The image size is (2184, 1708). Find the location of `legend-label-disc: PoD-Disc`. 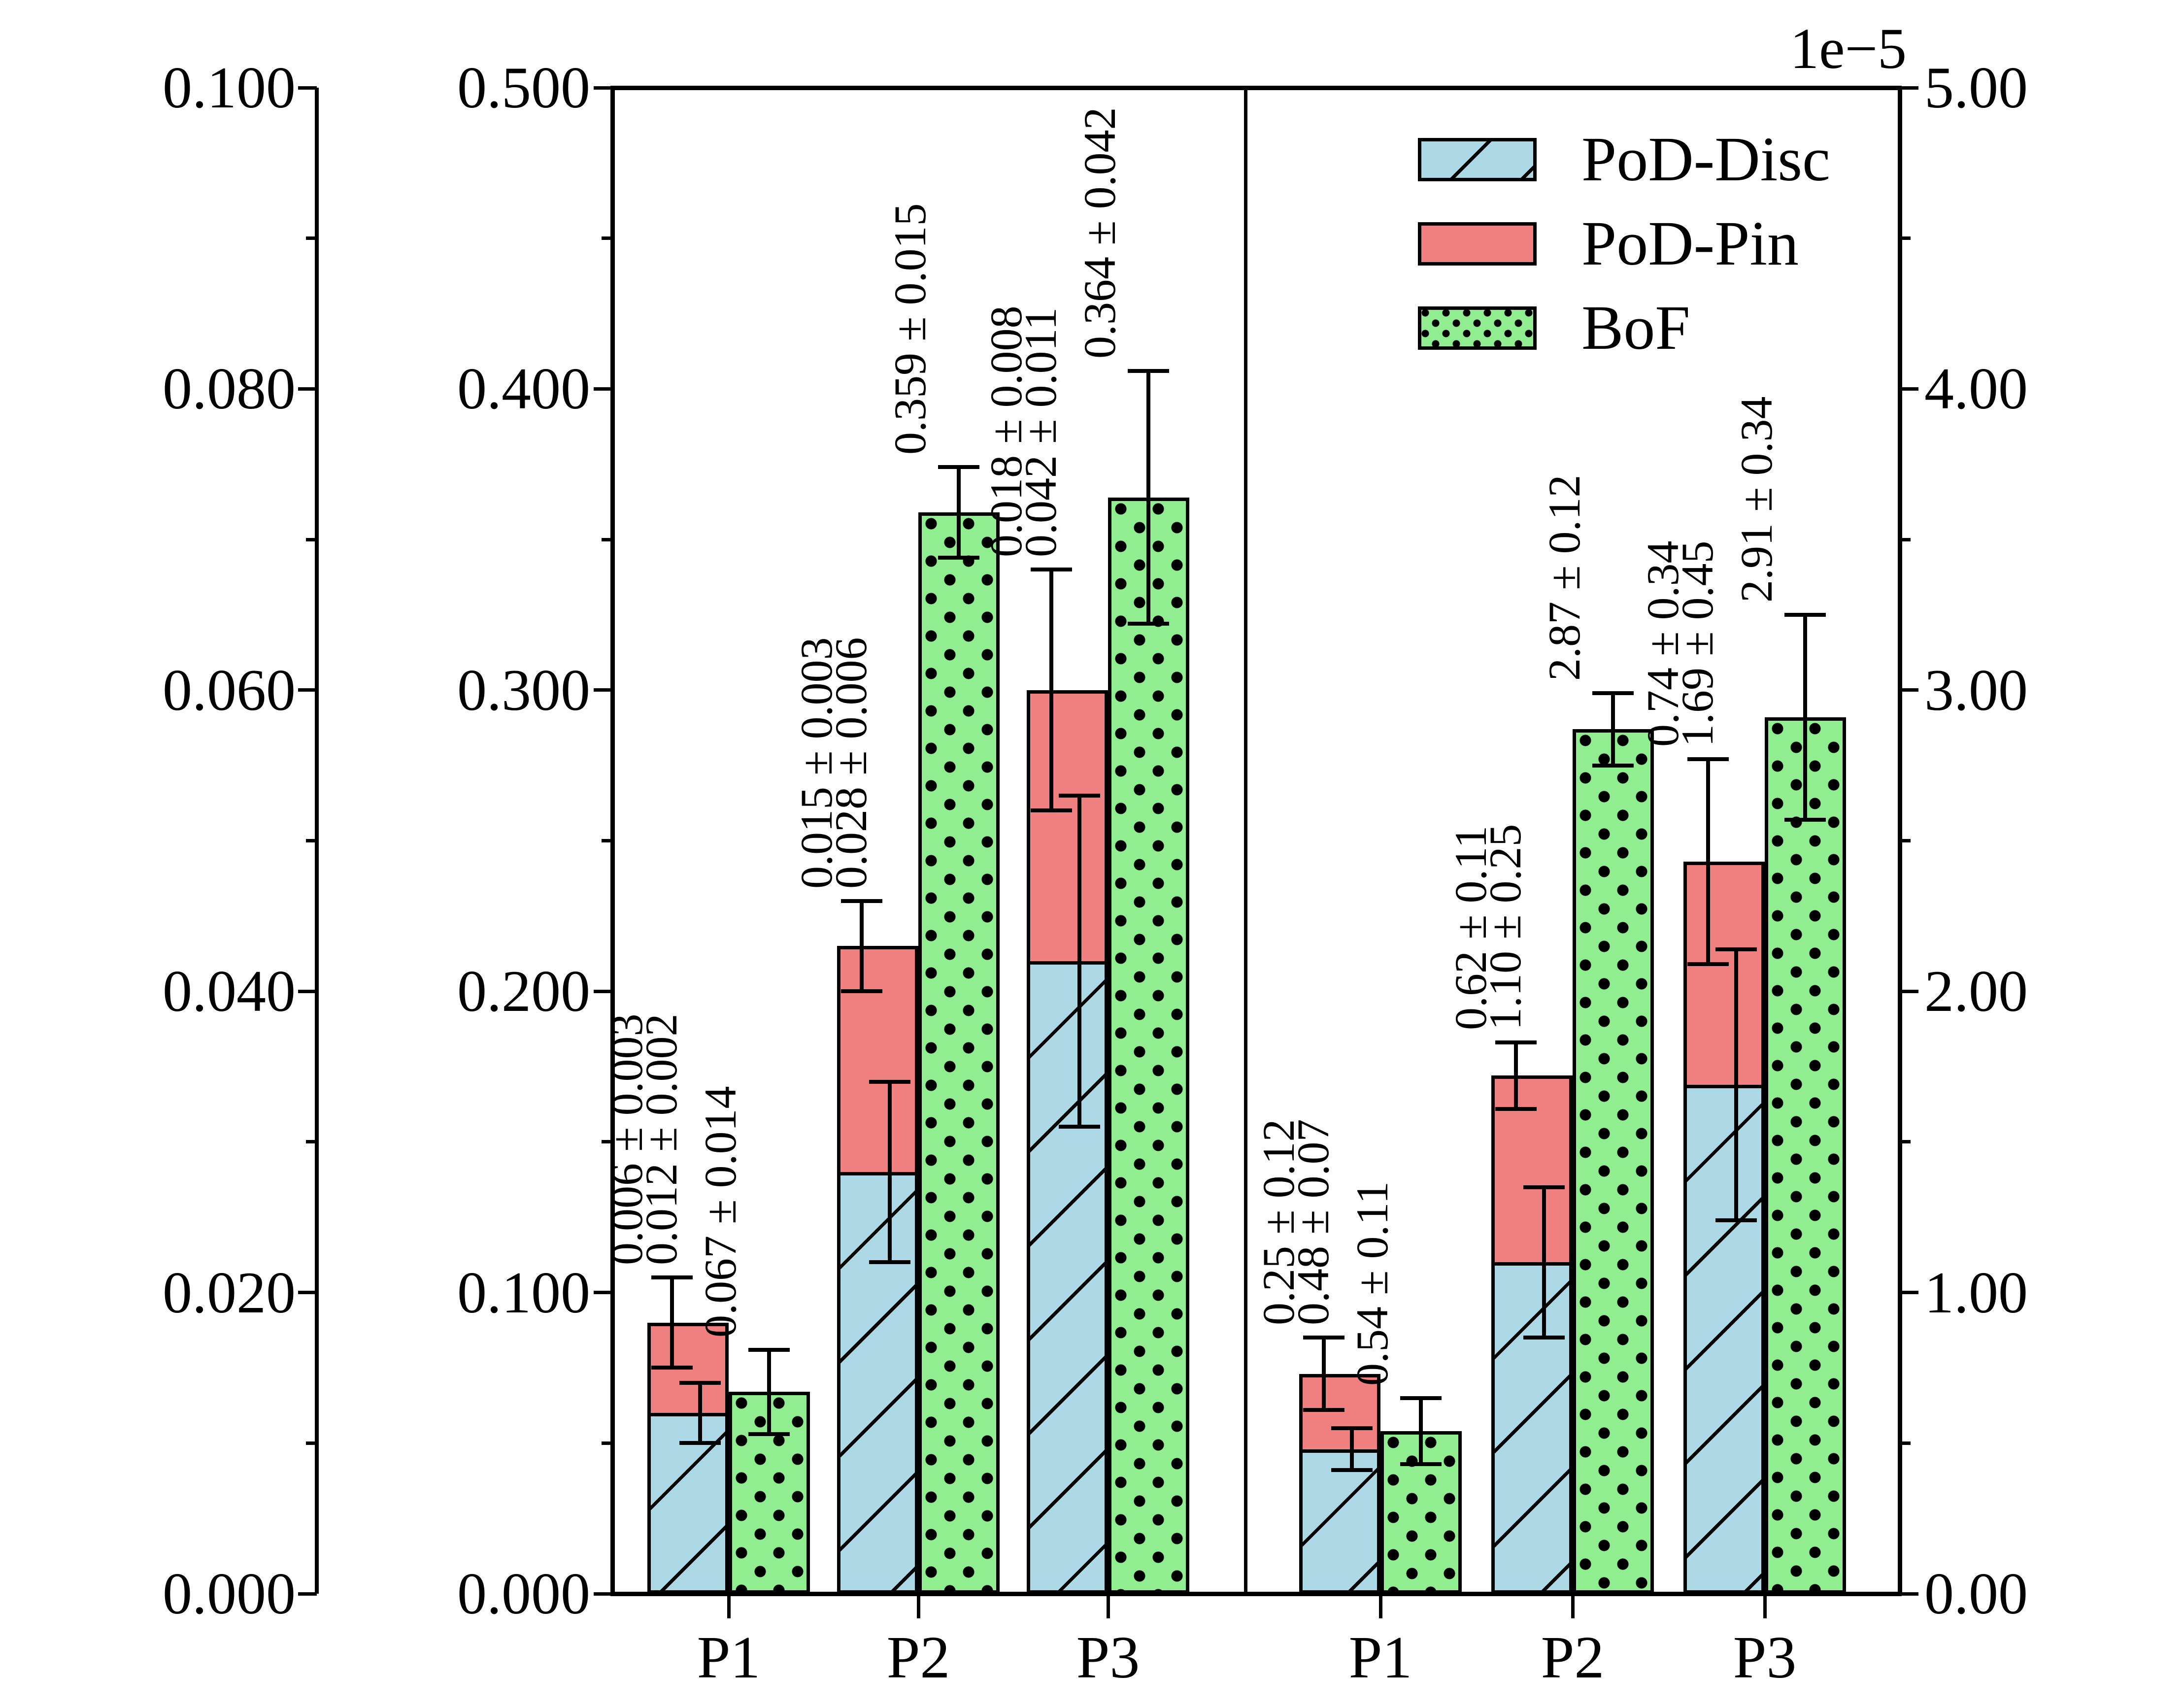

legend-label-disc: PoD-Disc is located at coordinates (1705, 159).